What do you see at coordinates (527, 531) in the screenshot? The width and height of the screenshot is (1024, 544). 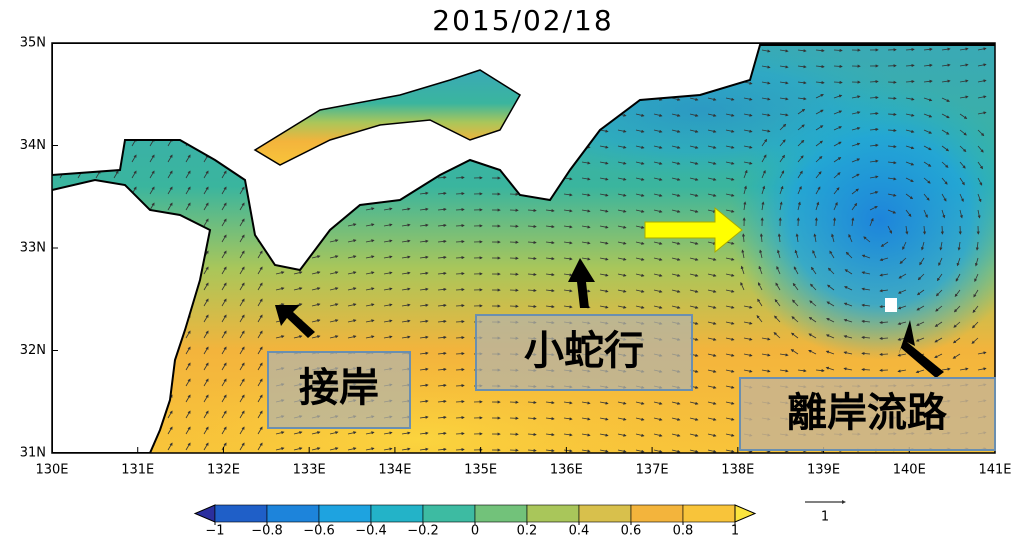 I see `colorbar-label: 0.2` at bounding box center [527, 531].